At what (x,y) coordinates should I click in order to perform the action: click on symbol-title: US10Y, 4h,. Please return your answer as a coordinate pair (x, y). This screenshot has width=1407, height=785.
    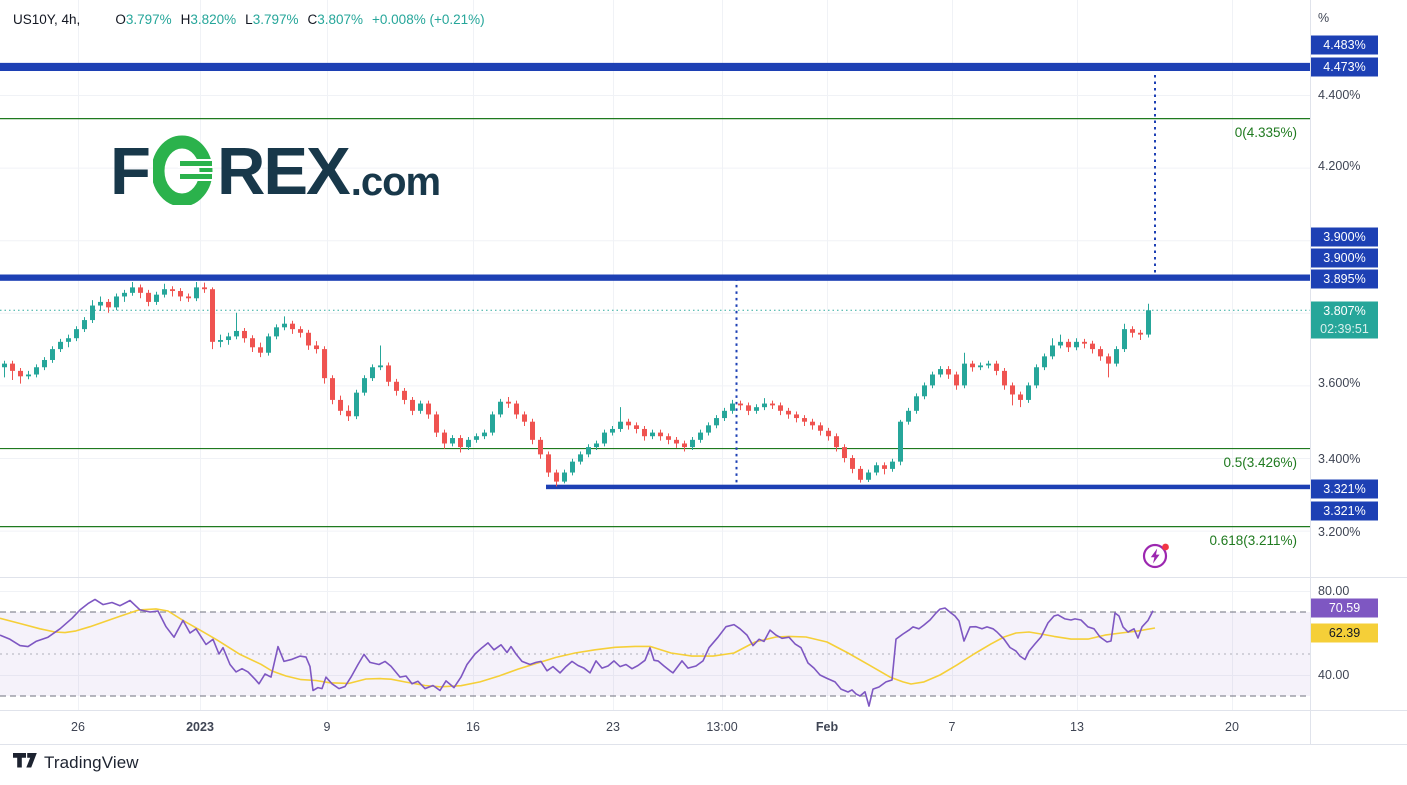
    Looking at the image, I should click on (47, 19).